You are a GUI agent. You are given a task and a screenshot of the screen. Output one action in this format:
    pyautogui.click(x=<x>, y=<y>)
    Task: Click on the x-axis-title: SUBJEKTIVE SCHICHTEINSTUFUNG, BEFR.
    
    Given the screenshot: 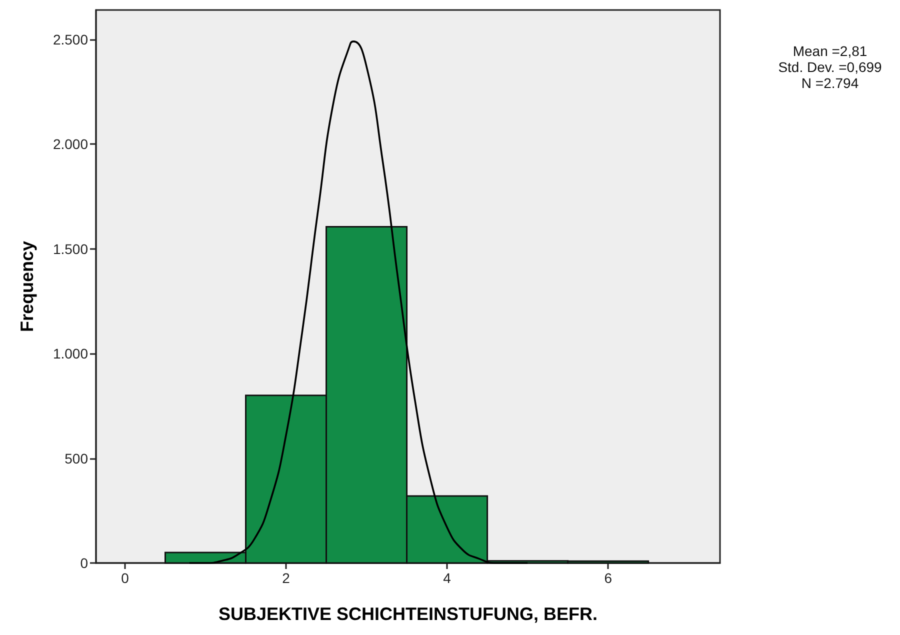 What is the action you would take?
    pyautogui.click(x=408, y=614)
    